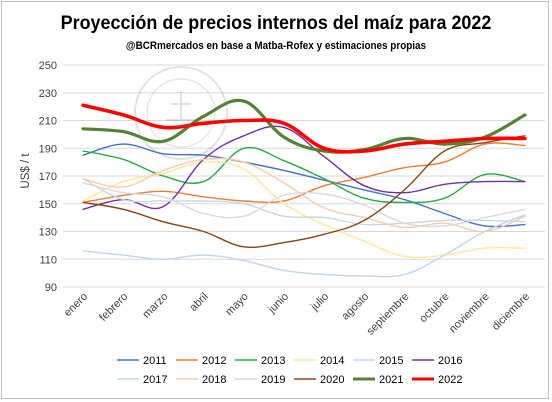 This screenshot has height=402, width=552. I want to click on x-tick-label: octubre, so click(434, 308).